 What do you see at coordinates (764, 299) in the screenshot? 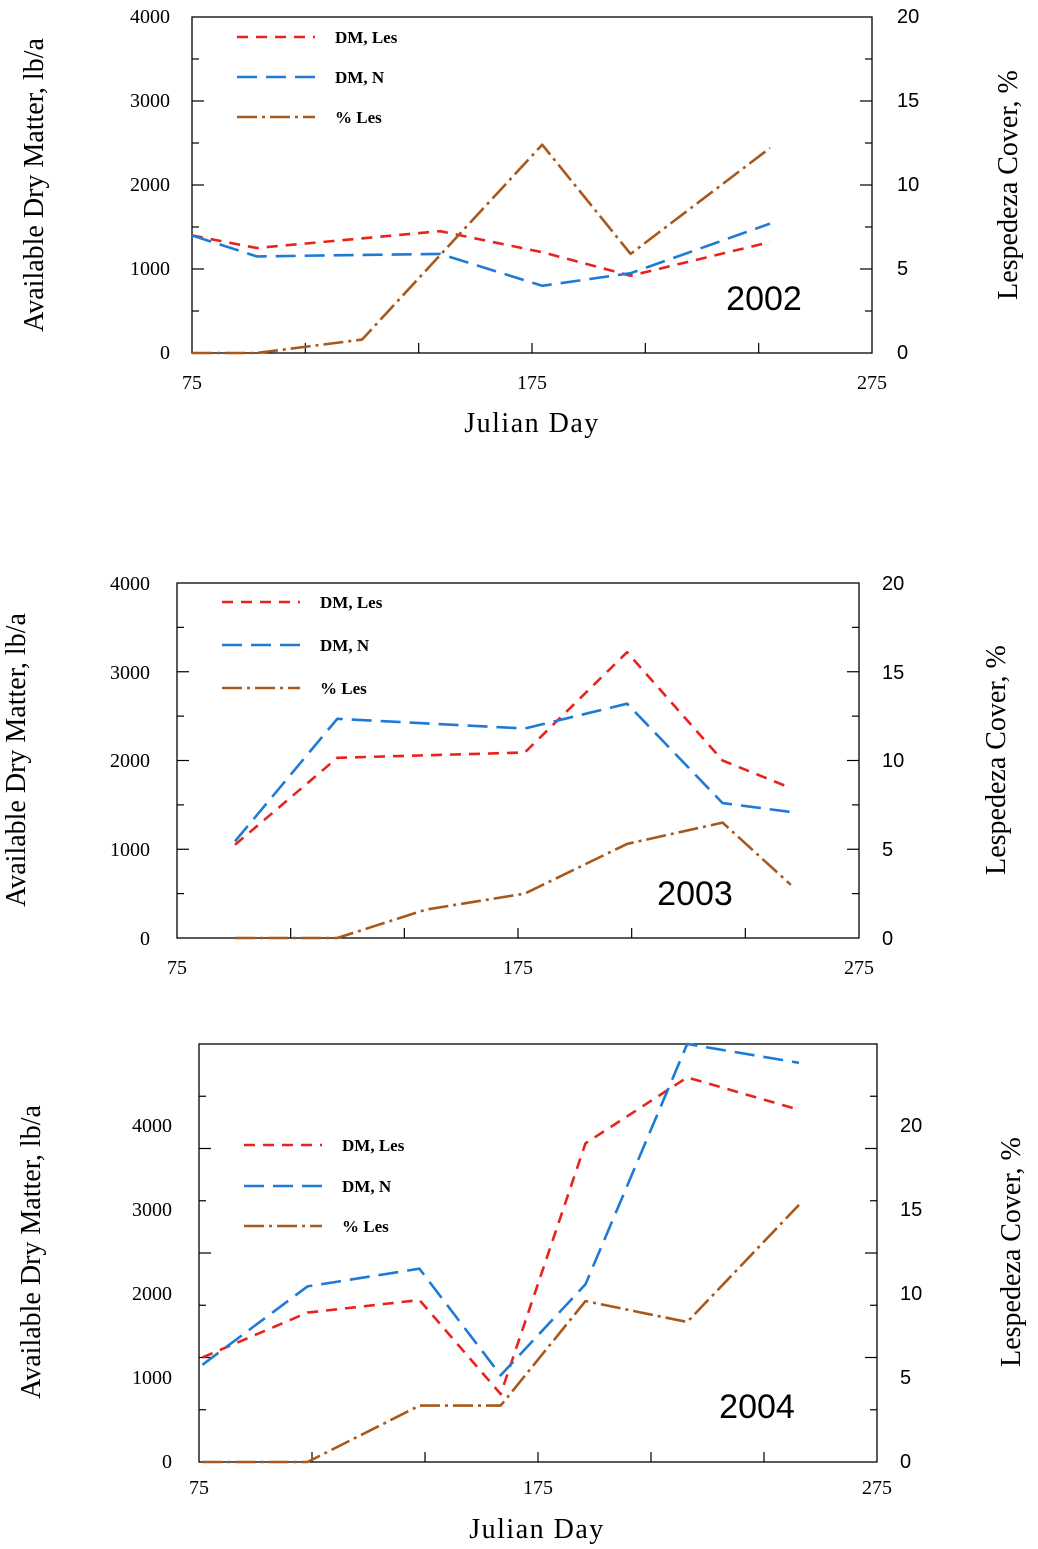
I see `year-label: 2002` at bounding box center [764, 299].